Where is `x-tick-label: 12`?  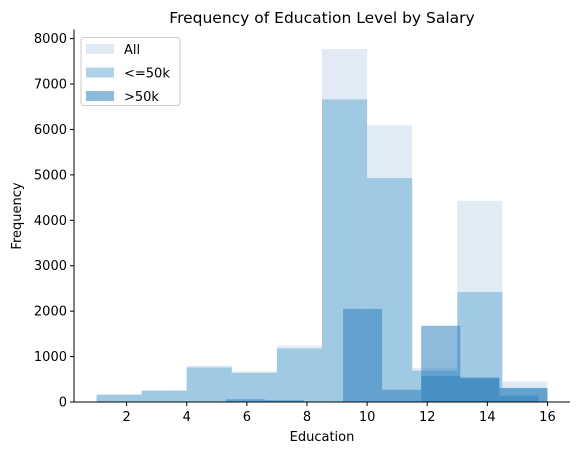 x-tick-label: 12 is located at coordinates (427, 417).